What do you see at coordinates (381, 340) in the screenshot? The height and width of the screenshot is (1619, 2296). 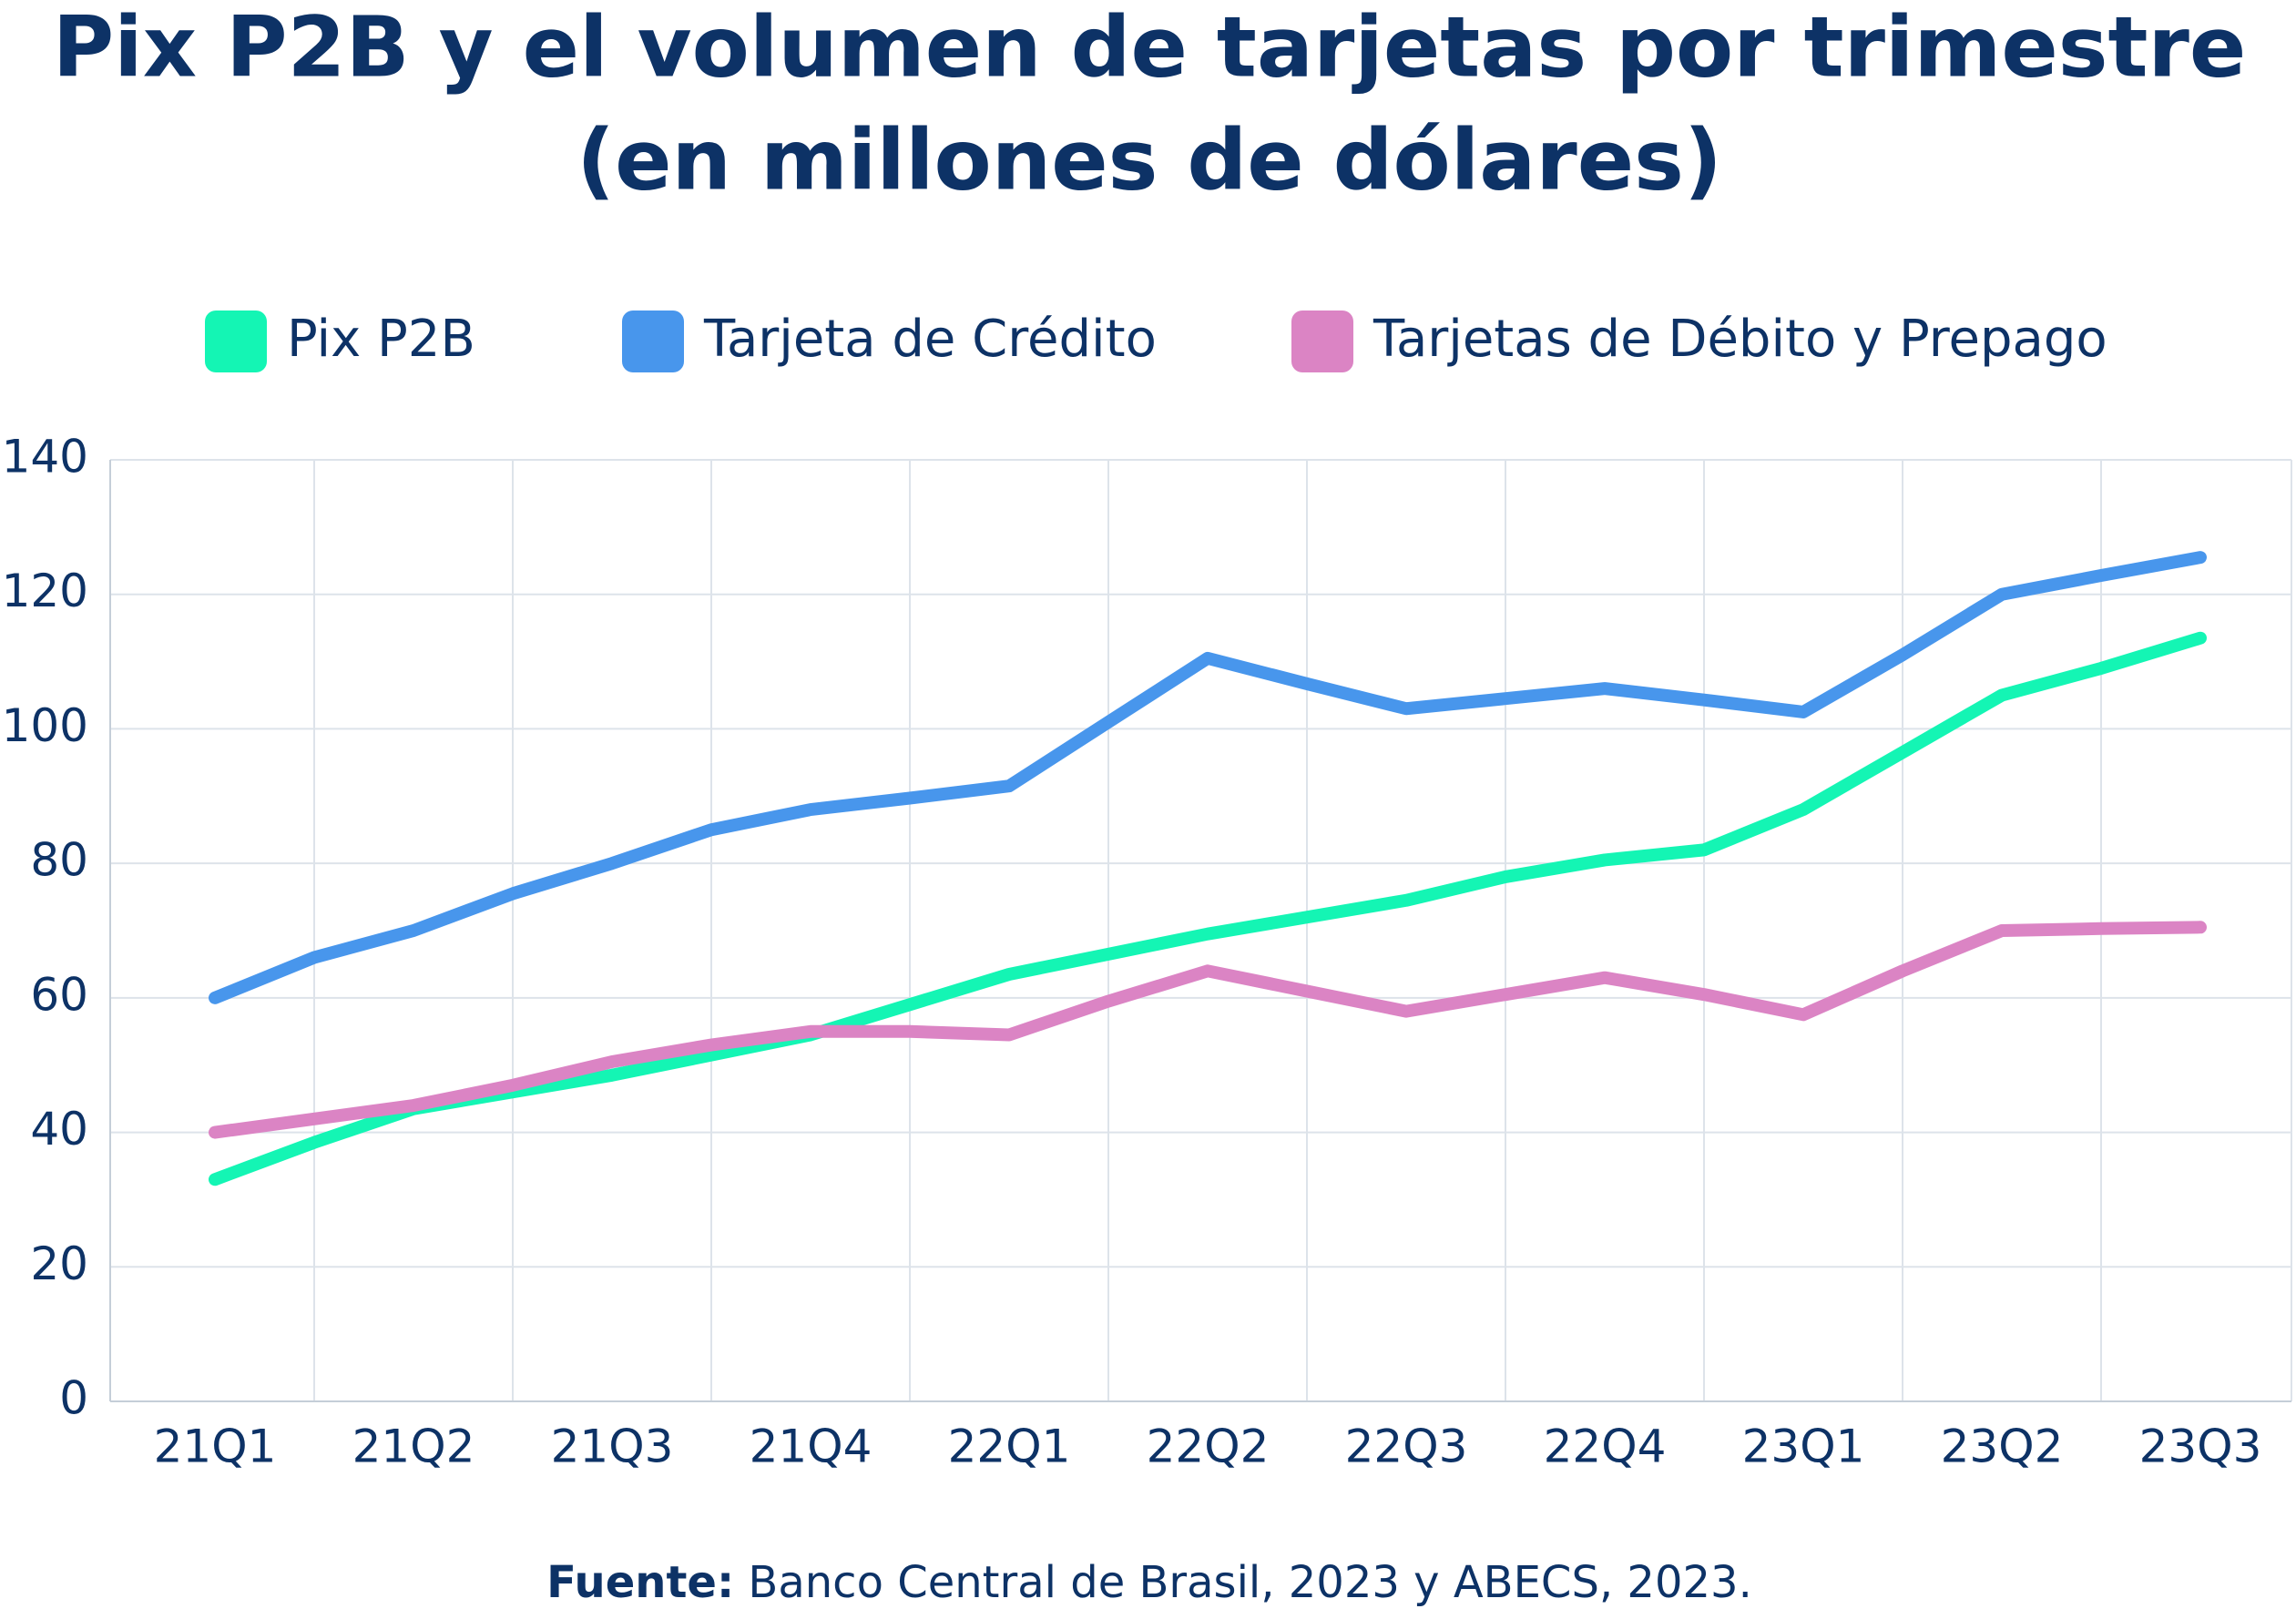 I see `legend-label: Pix P2B` at bounding box center [381, 340].